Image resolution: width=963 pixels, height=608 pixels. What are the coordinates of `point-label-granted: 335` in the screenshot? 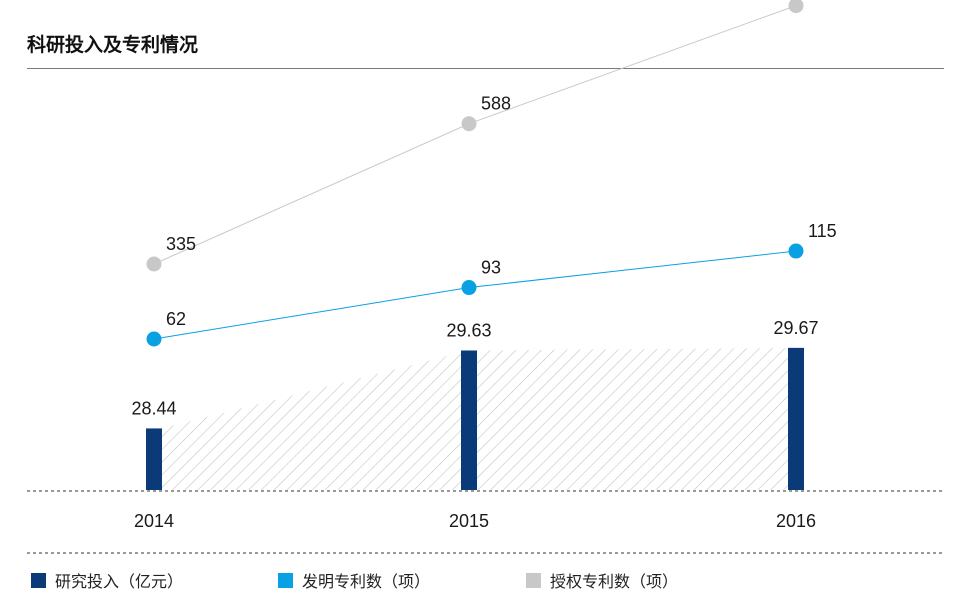 It's located at (181, 244).